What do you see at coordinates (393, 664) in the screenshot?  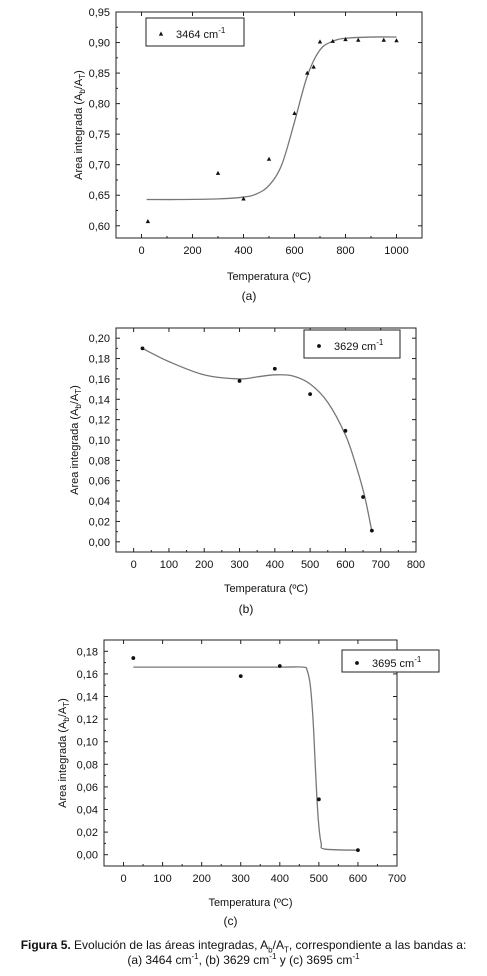 I see `legend-label-text: 3695 cm` at bounding box center [393, 664].